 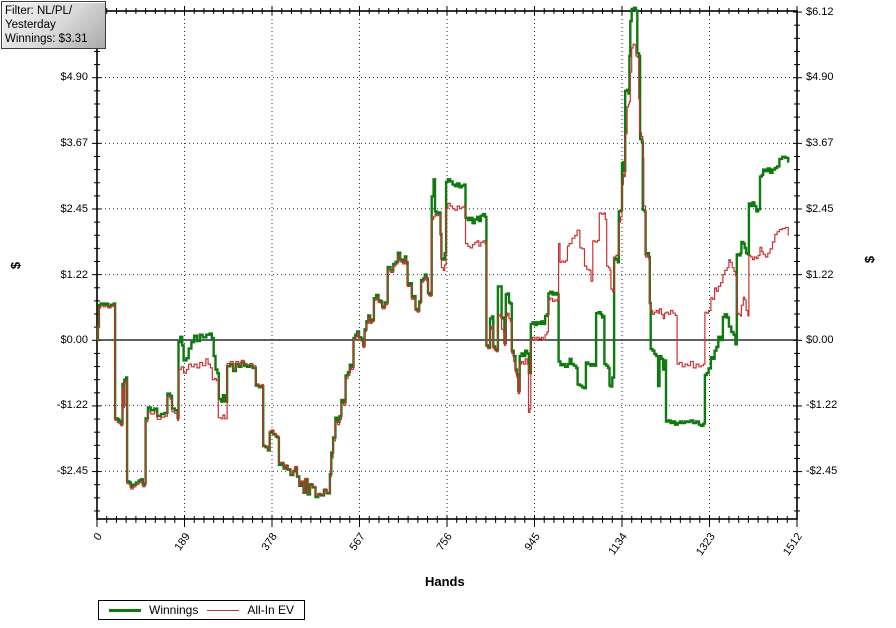 I want to click on legend-label-all-in-ev: All-In EV, so click(x=271, y=610).